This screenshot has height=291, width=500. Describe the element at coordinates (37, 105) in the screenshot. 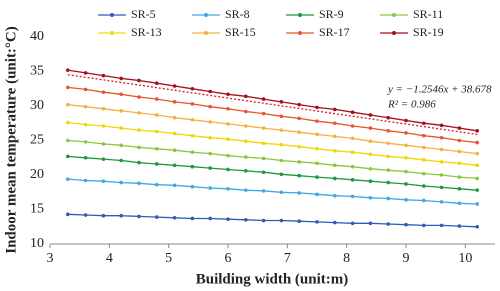

I see `y-tick-label: 30` at that location.